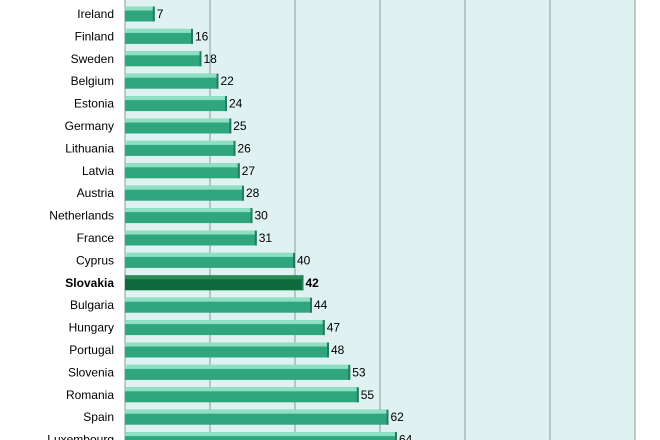 The width and height of the screenshot is (660, 440). What do you see at coordinates (211, 59) in the screenshot?
I see `value-label: 18` at bounding box center [211, 59].